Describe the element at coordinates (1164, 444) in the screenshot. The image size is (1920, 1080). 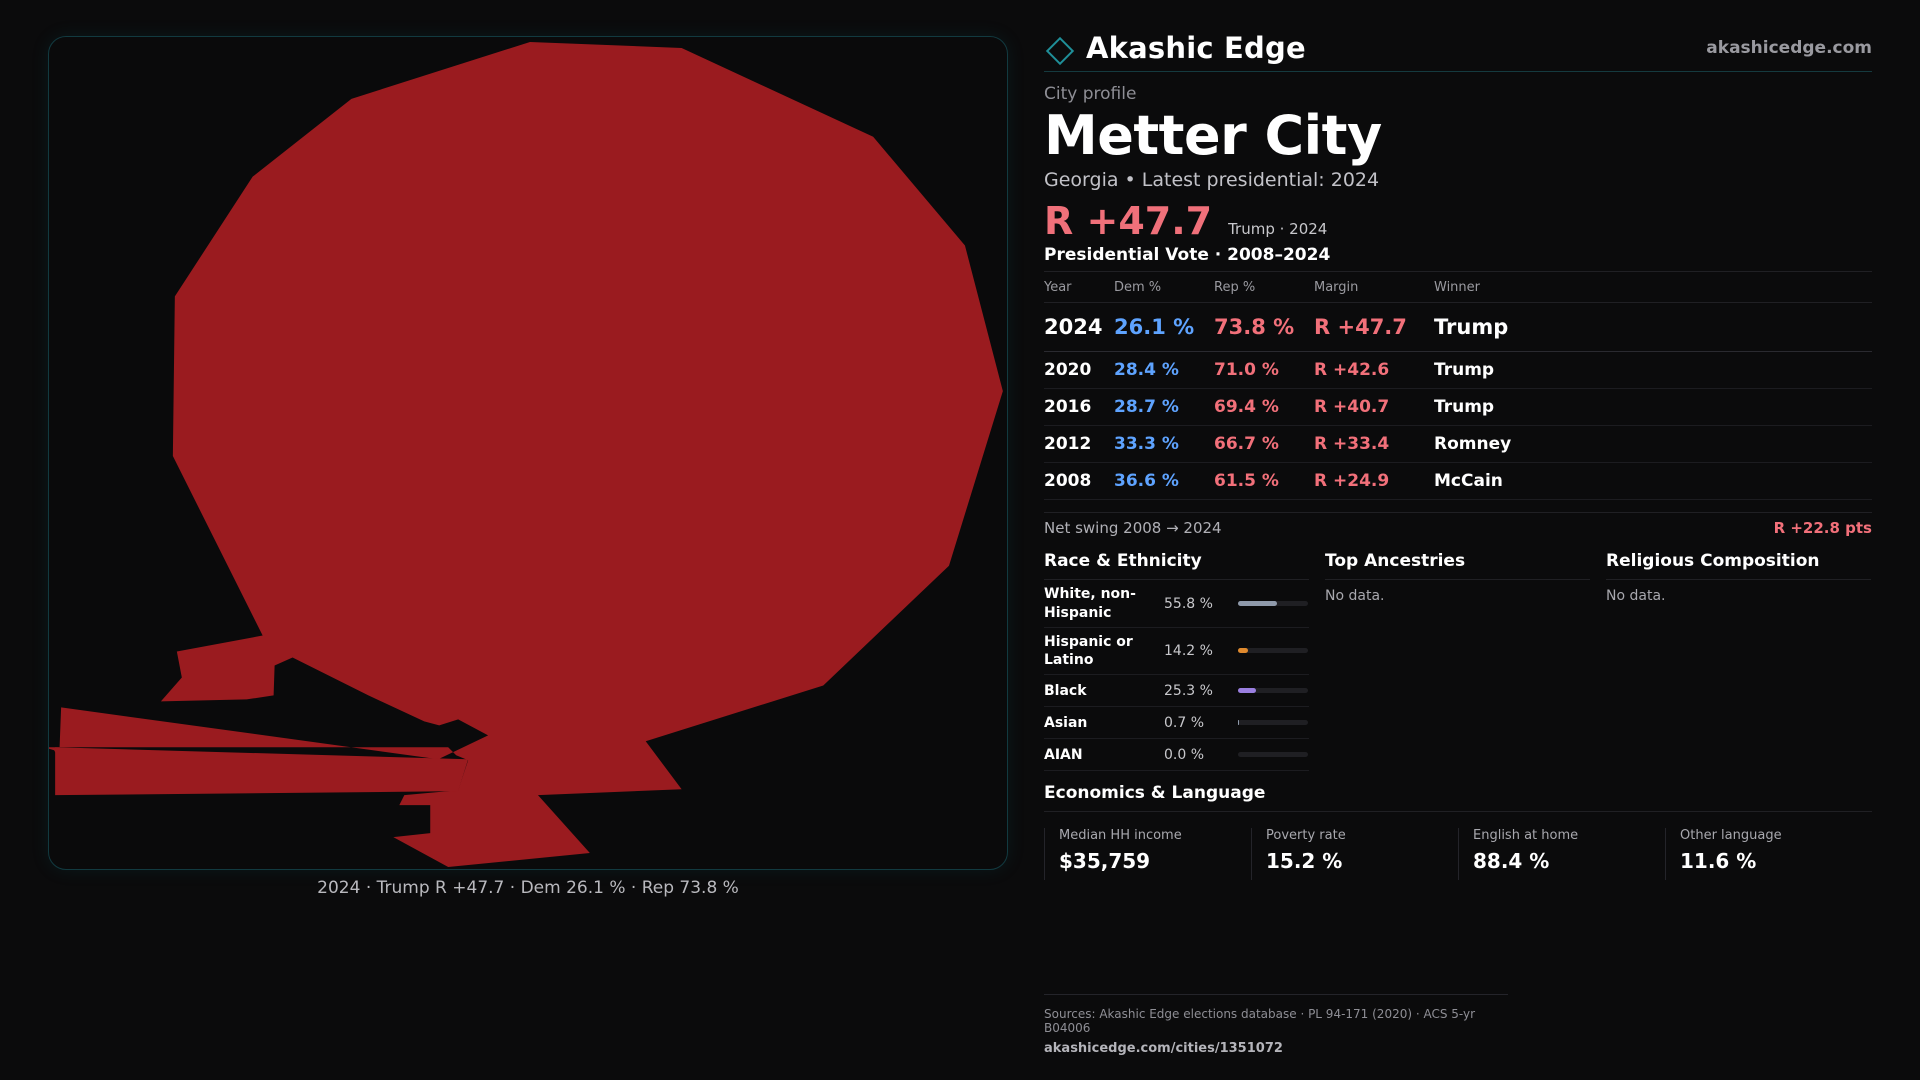
I see `vote-dem: 33.3 %` at that location.